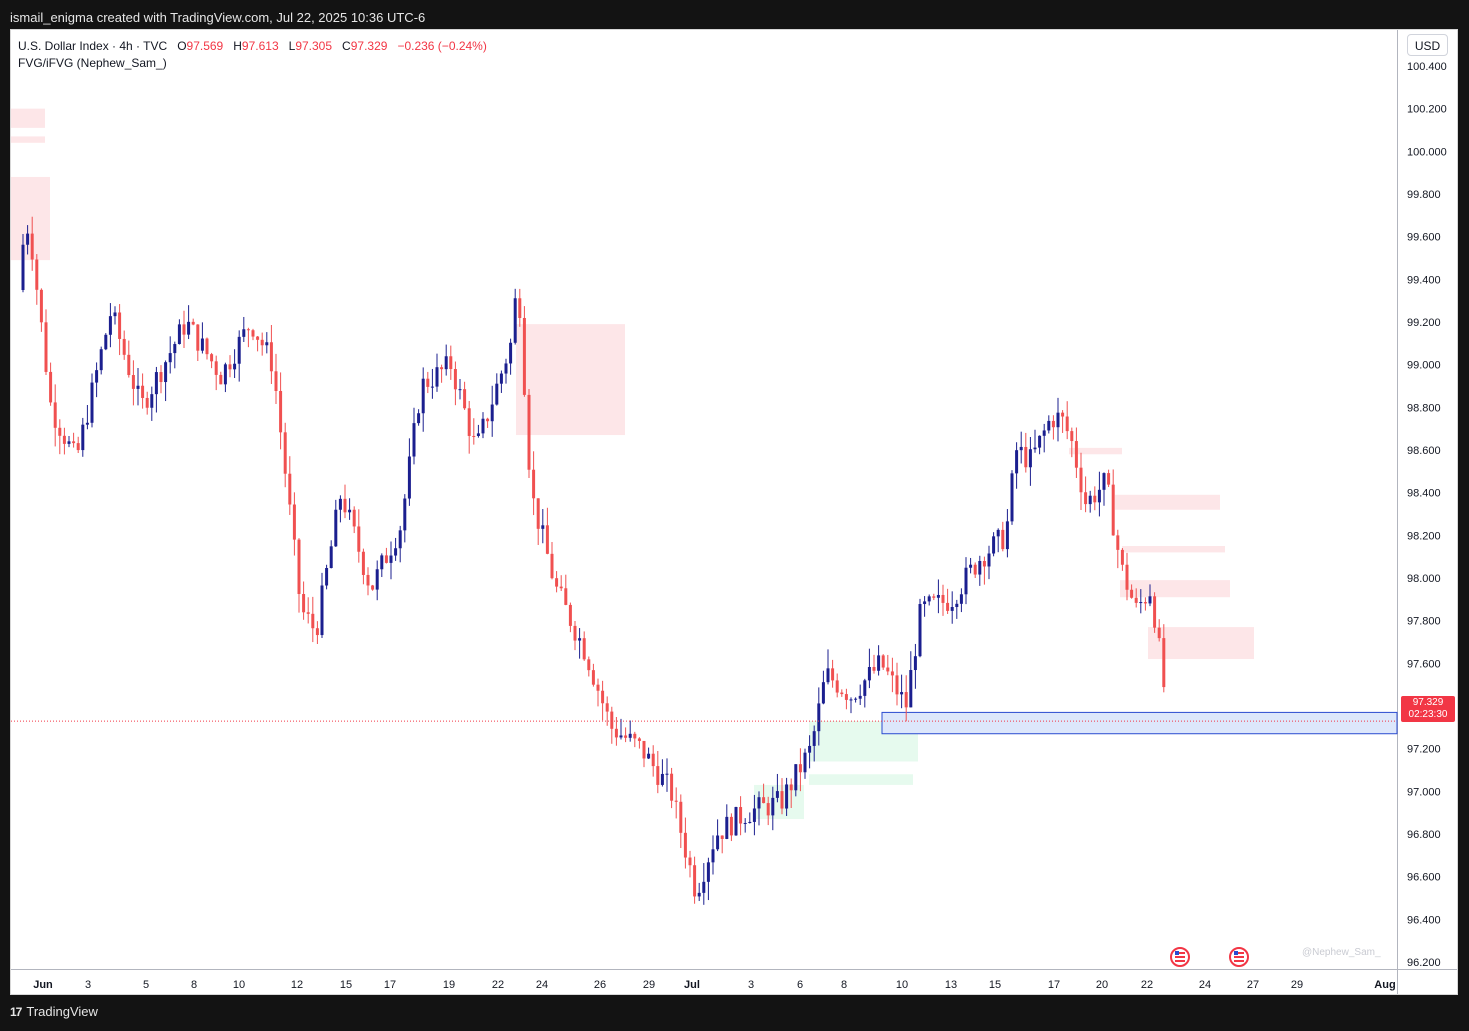 The width and height of the screenshot is (1469, 1031). I want to click on time-tick-label: Jul, so click(692, 985).